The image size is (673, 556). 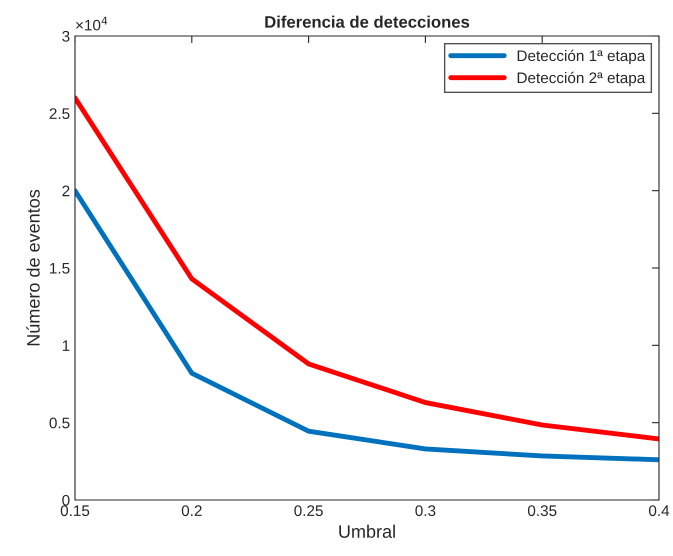 What do you see at coordinates (66, 500) in the screenshot?
I see `y-tick-label: 0` at bounding box center [66, 500].